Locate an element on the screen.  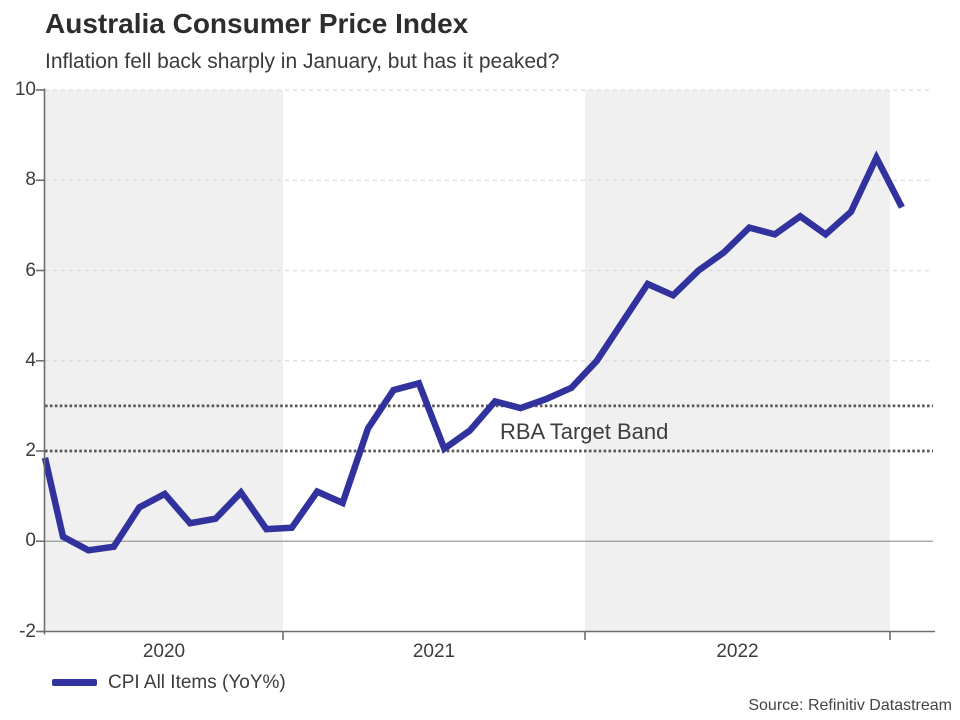
x-axis-year-label: 2020 is located at coordinates (164, 651).